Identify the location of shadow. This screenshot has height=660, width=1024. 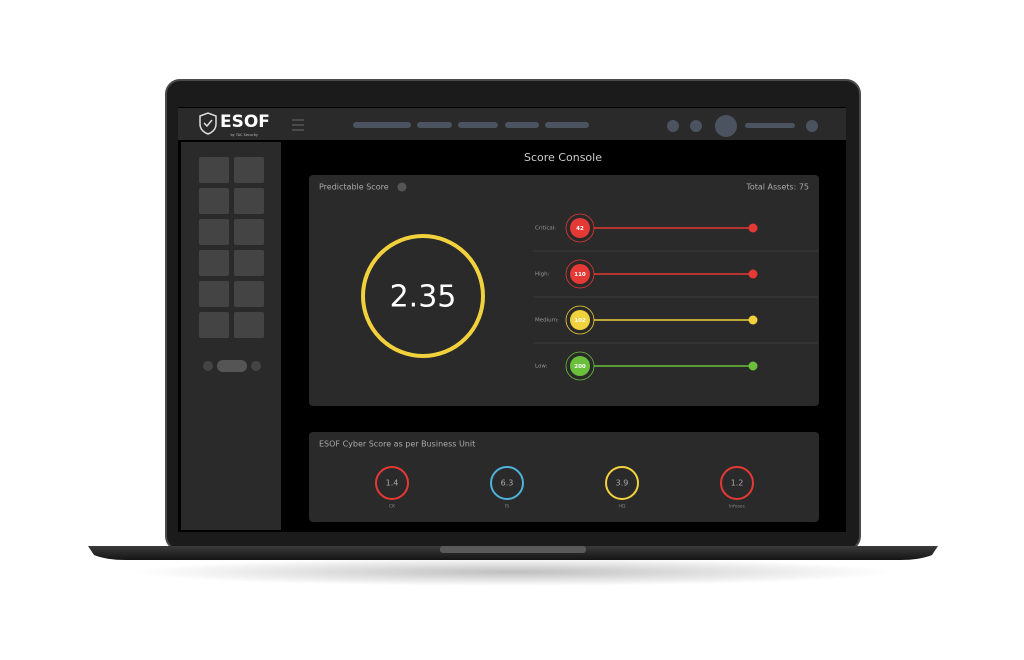
(513, 572).